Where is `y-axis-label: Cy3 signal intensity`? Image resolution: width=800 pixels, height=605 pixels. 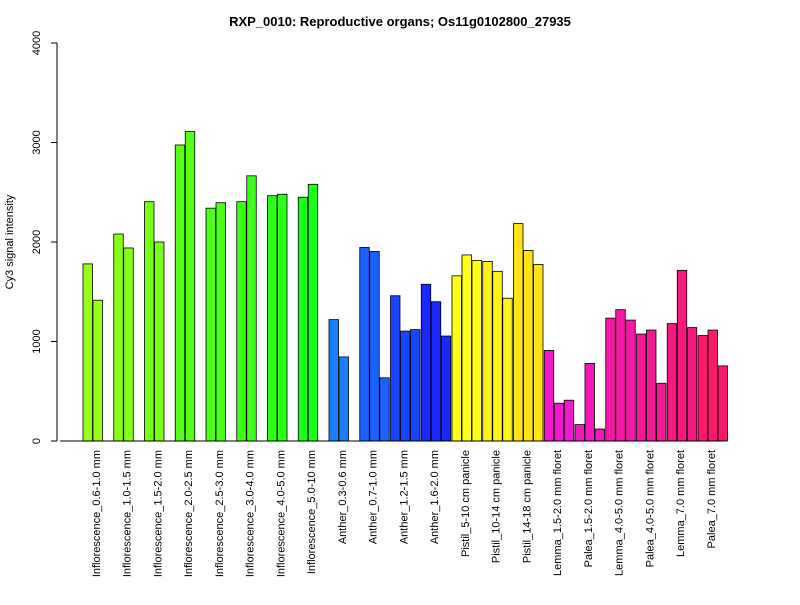 y-axis-label: Cy3 signal intensity is located at coordinates (10, 241).